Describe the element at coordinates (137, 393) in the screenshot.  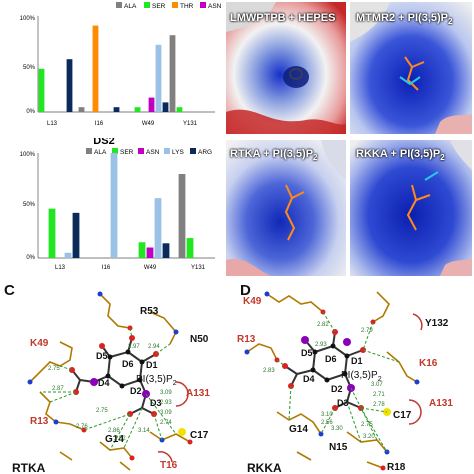
I see `residue-oxygens` at that location.